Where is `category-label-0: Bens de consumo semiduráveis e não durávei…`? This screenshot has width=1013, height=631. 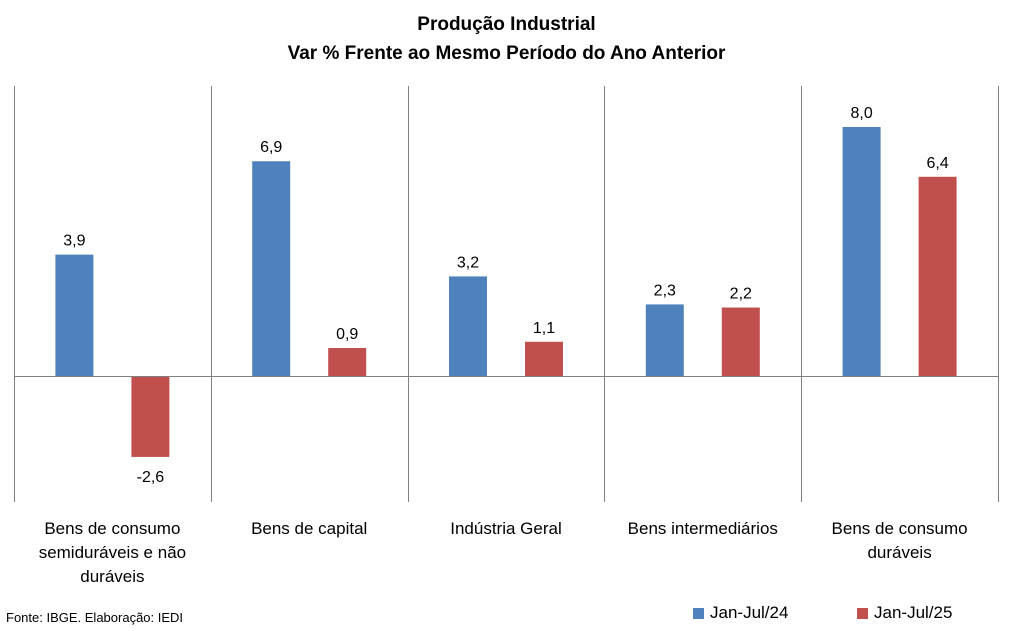 category-label-0: Bens de consumo semiduráveis e não durávei… is located at coordinates (112, 552).